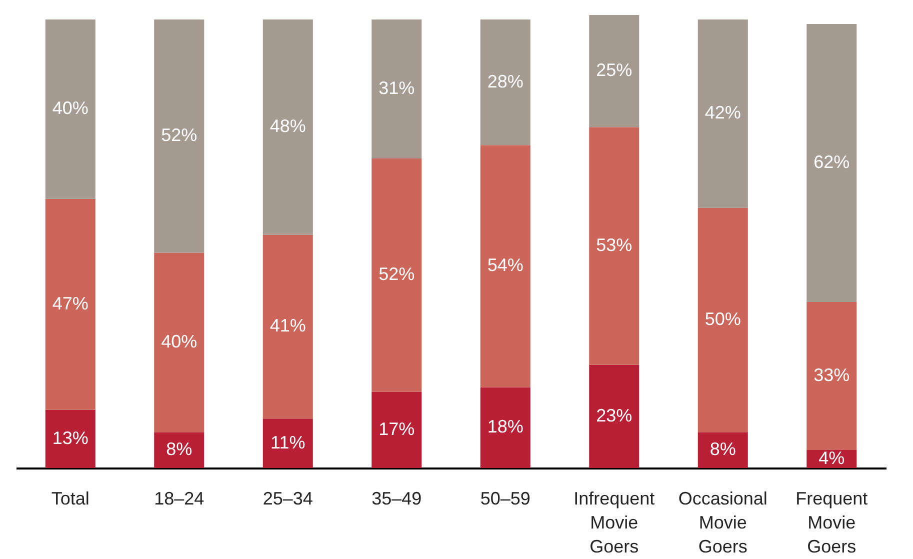 The height and width of the screenshot is (559, 913). I want to click on data-label: 33%, so click(832, 375).